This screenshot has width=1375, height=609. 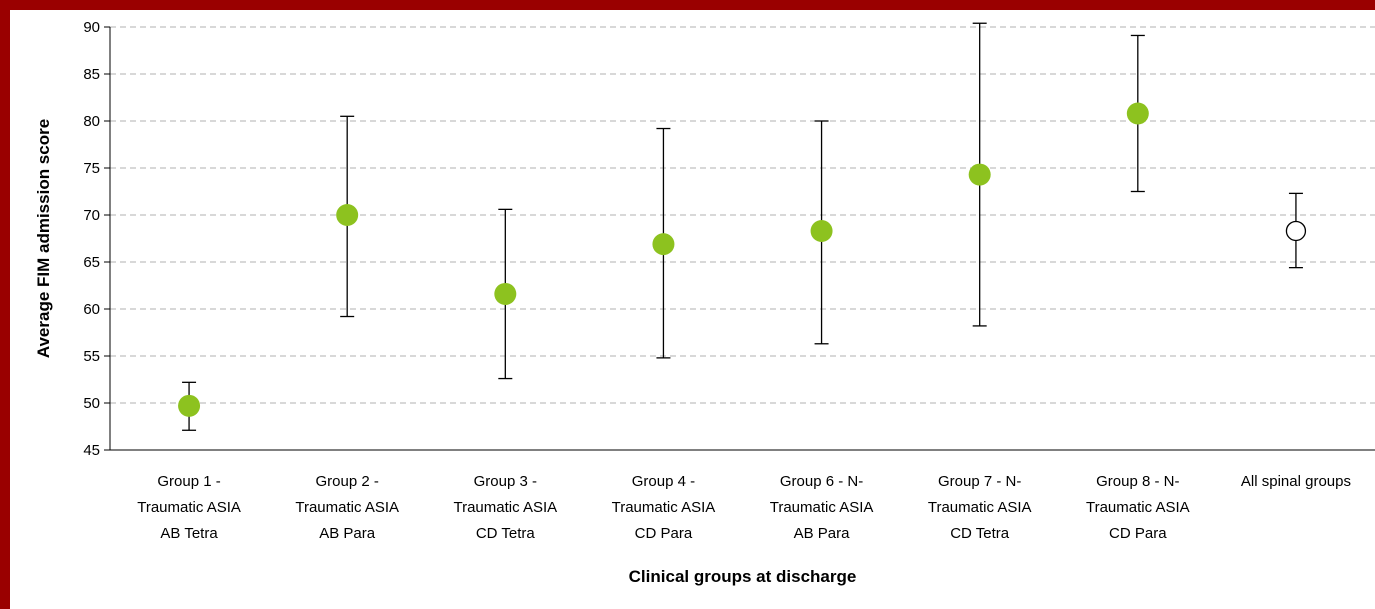 What do you see at coordinates (91, 27) in the screenshot?
I see `y-tick-label: 90` at bounding box center [91, 27].